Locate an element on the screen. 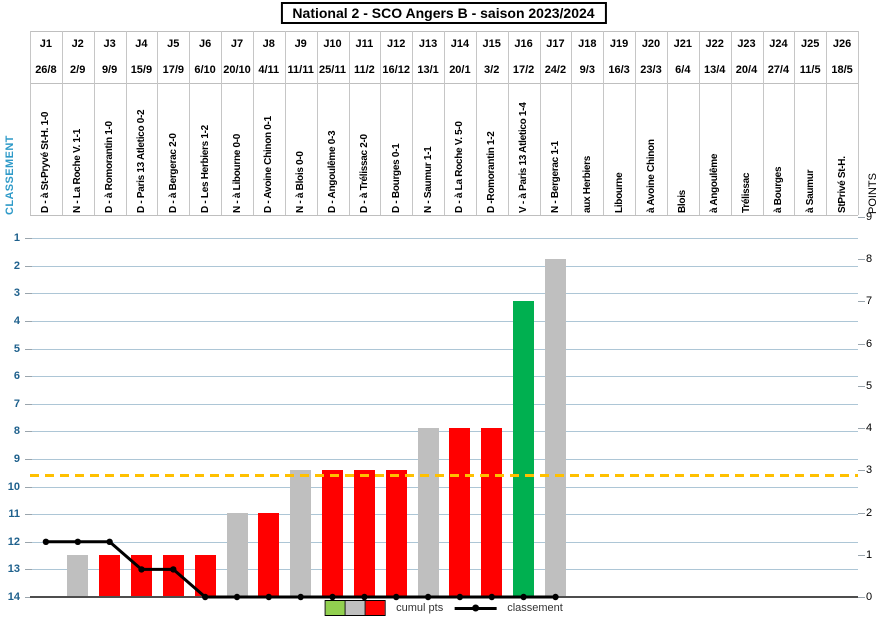 This screenshot has height=623, width=887. matchday-label: J12 is located at coordinates (396, 44).